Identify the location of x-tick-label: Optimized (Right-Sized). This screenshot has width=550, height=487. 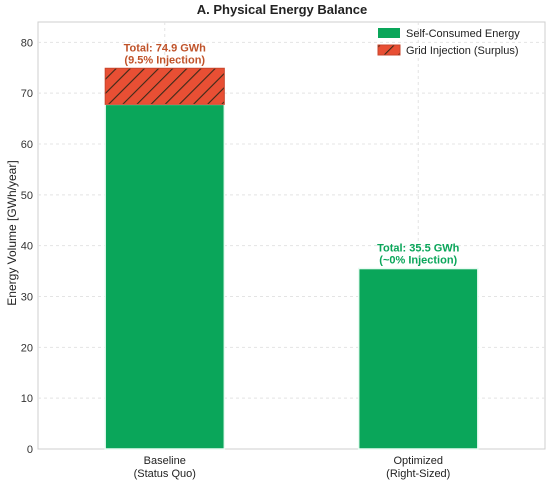
(418, 467).